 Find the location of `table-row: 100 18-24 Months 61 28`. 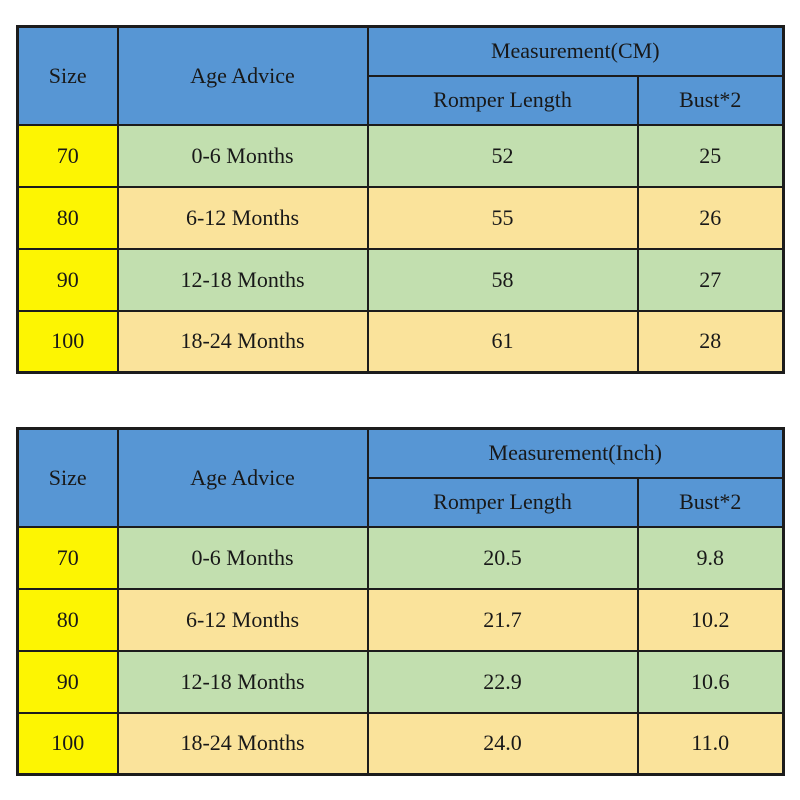

table-row: 100 18-24 Months 61 28 is located at coordinates (400, 341).